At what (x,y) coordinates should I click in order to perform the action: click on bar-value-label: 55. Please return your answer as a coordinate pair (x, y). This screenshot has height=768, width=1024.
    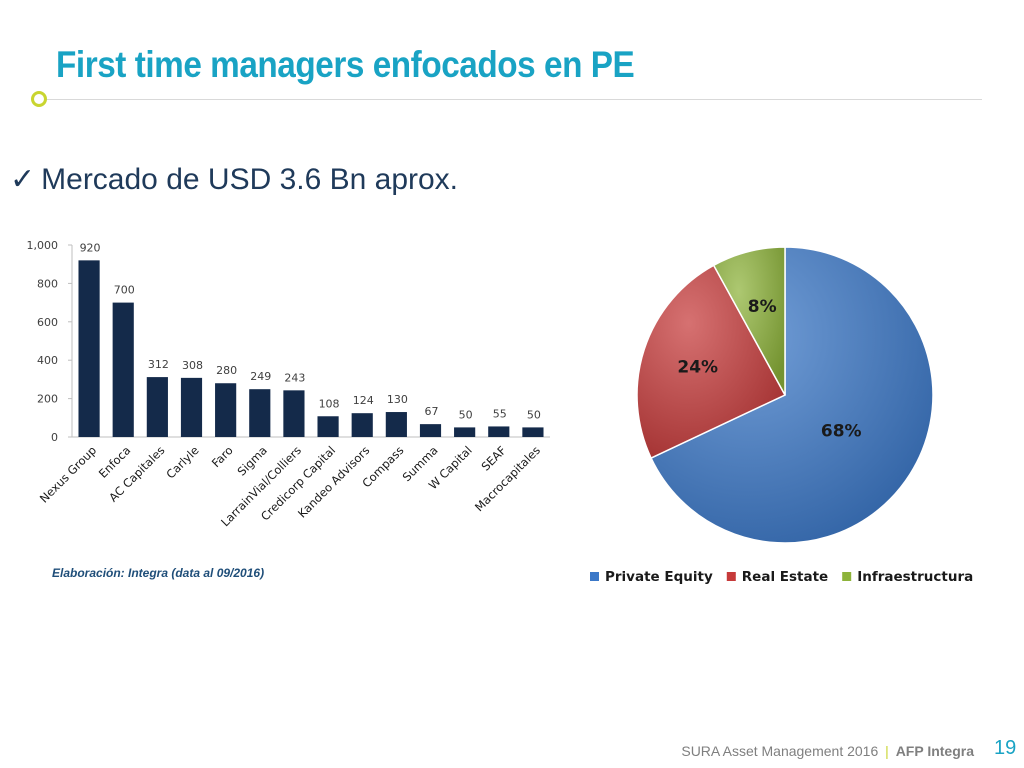
    Looking at the image, I should click on (500, 413).